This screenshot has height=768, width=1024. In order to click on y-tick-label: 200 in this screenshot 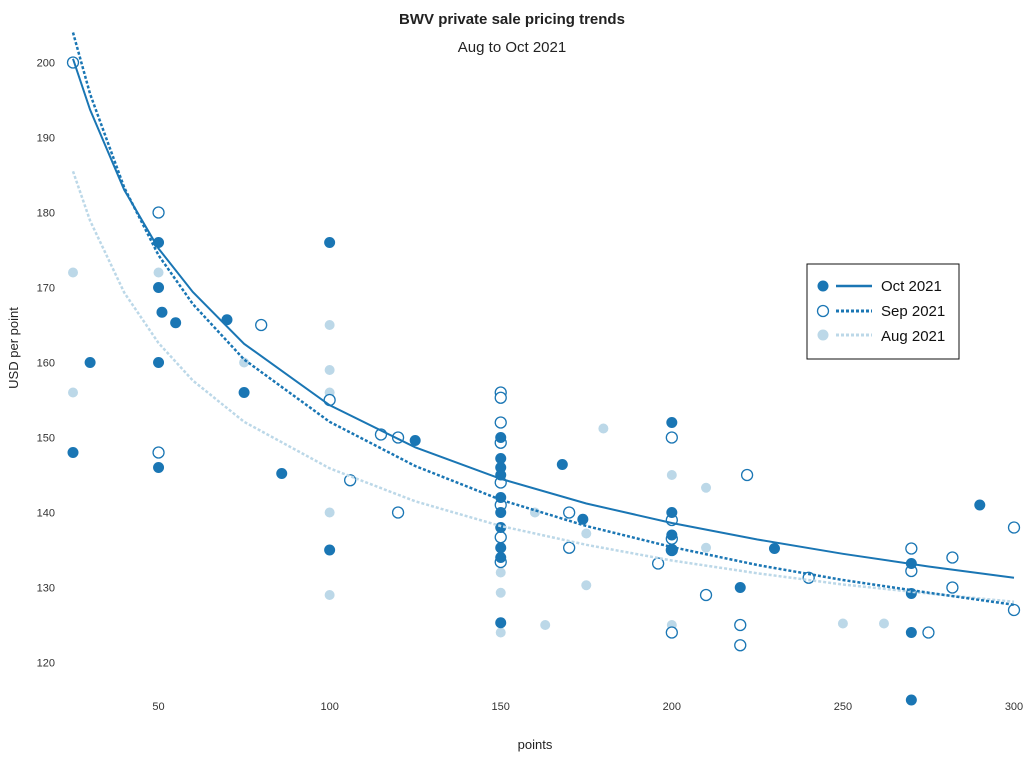, I will do `click(46, 64)`.